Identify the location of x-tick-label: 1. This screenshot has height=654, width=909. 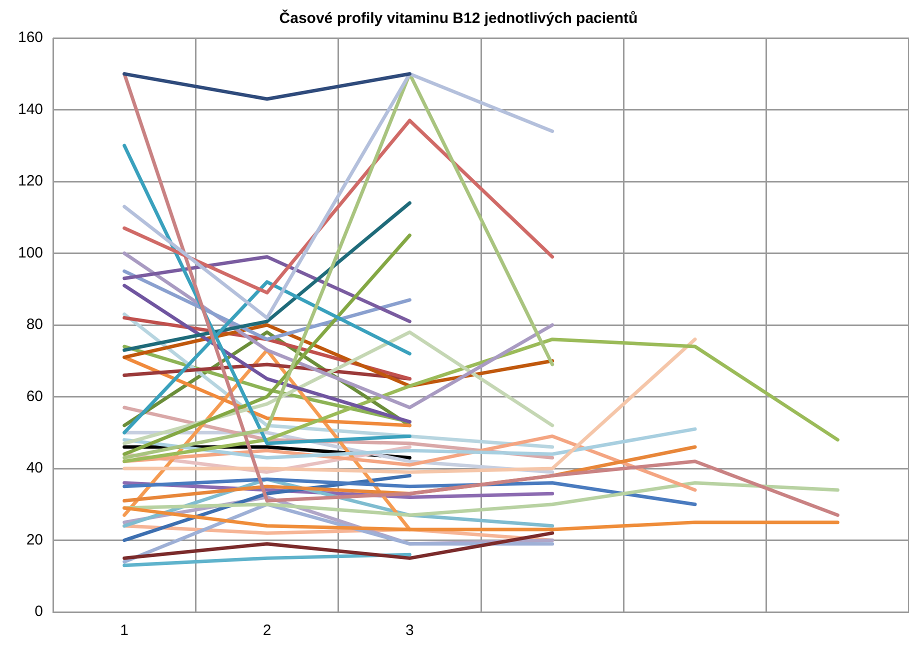
(124, 631).